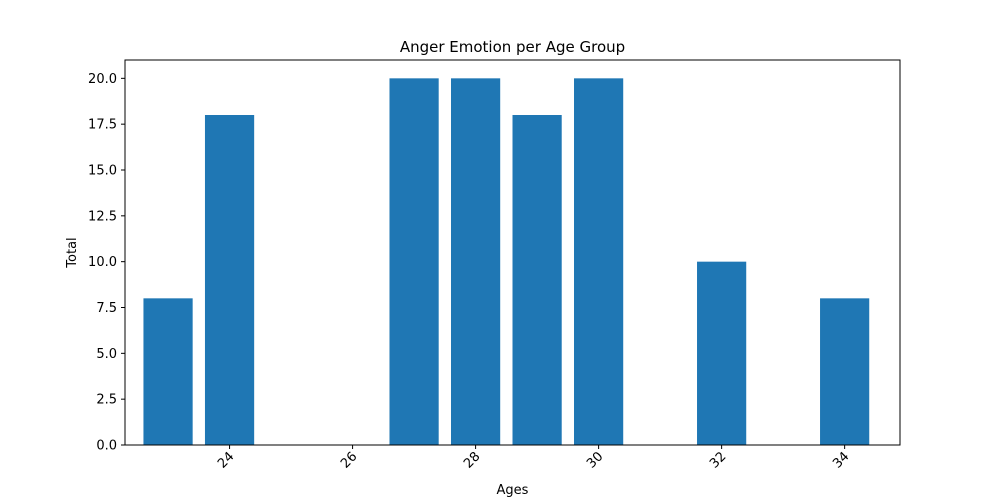  What do you see at coordinates (595, 460) in the screenshot?
I see `x-tick-label: 30` at bounding box center [595, 460].